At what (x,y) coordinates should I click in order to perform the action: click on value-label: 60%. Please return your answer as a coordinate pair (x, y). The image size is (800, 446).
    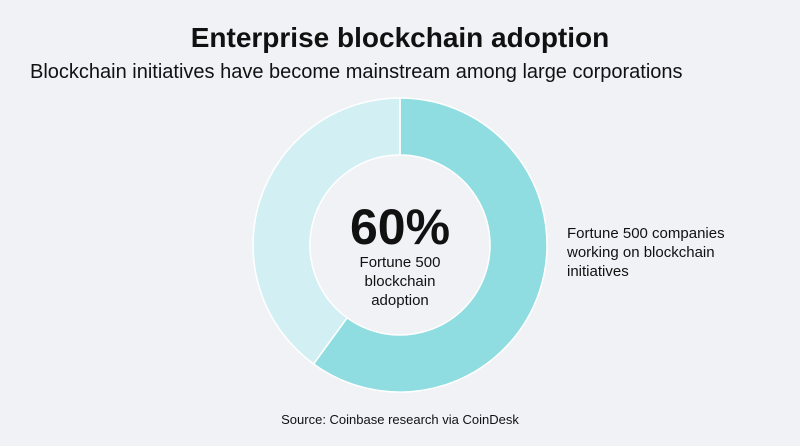
    Looking at the image, I should click on (400, 227).